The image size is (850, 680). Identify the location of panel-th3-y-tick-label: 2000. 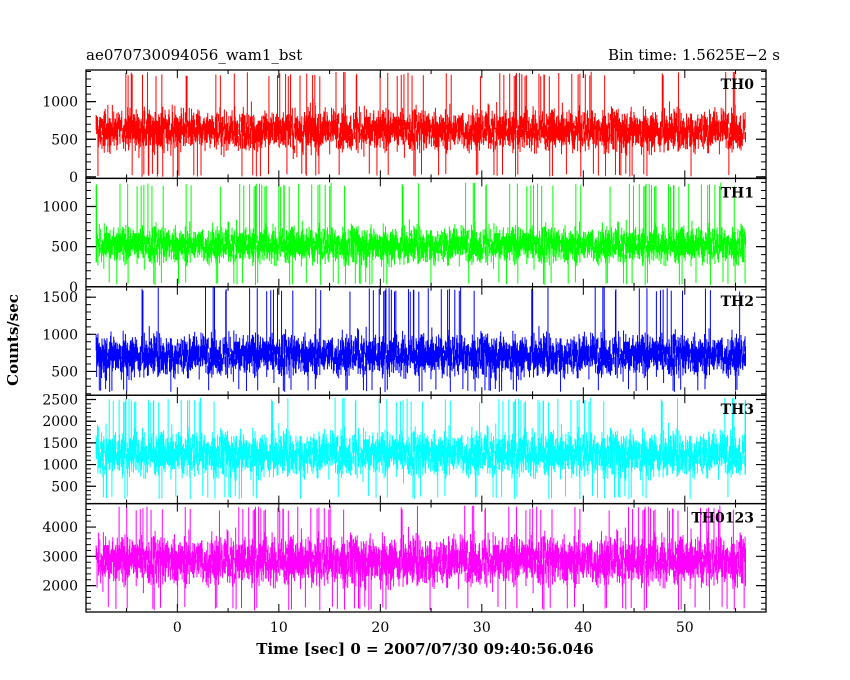
(60, 422).